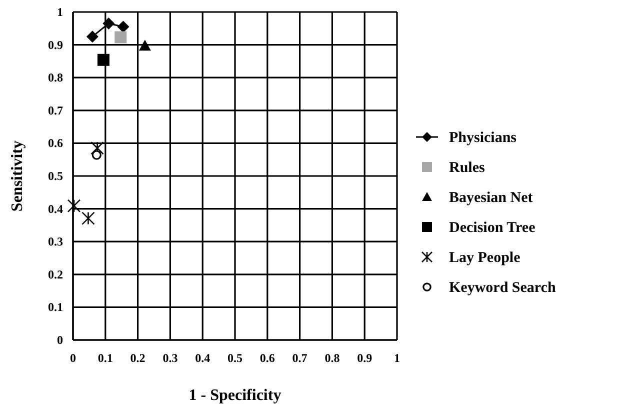  I want to click on y-tick-label: 0.8, so click(55, 77).